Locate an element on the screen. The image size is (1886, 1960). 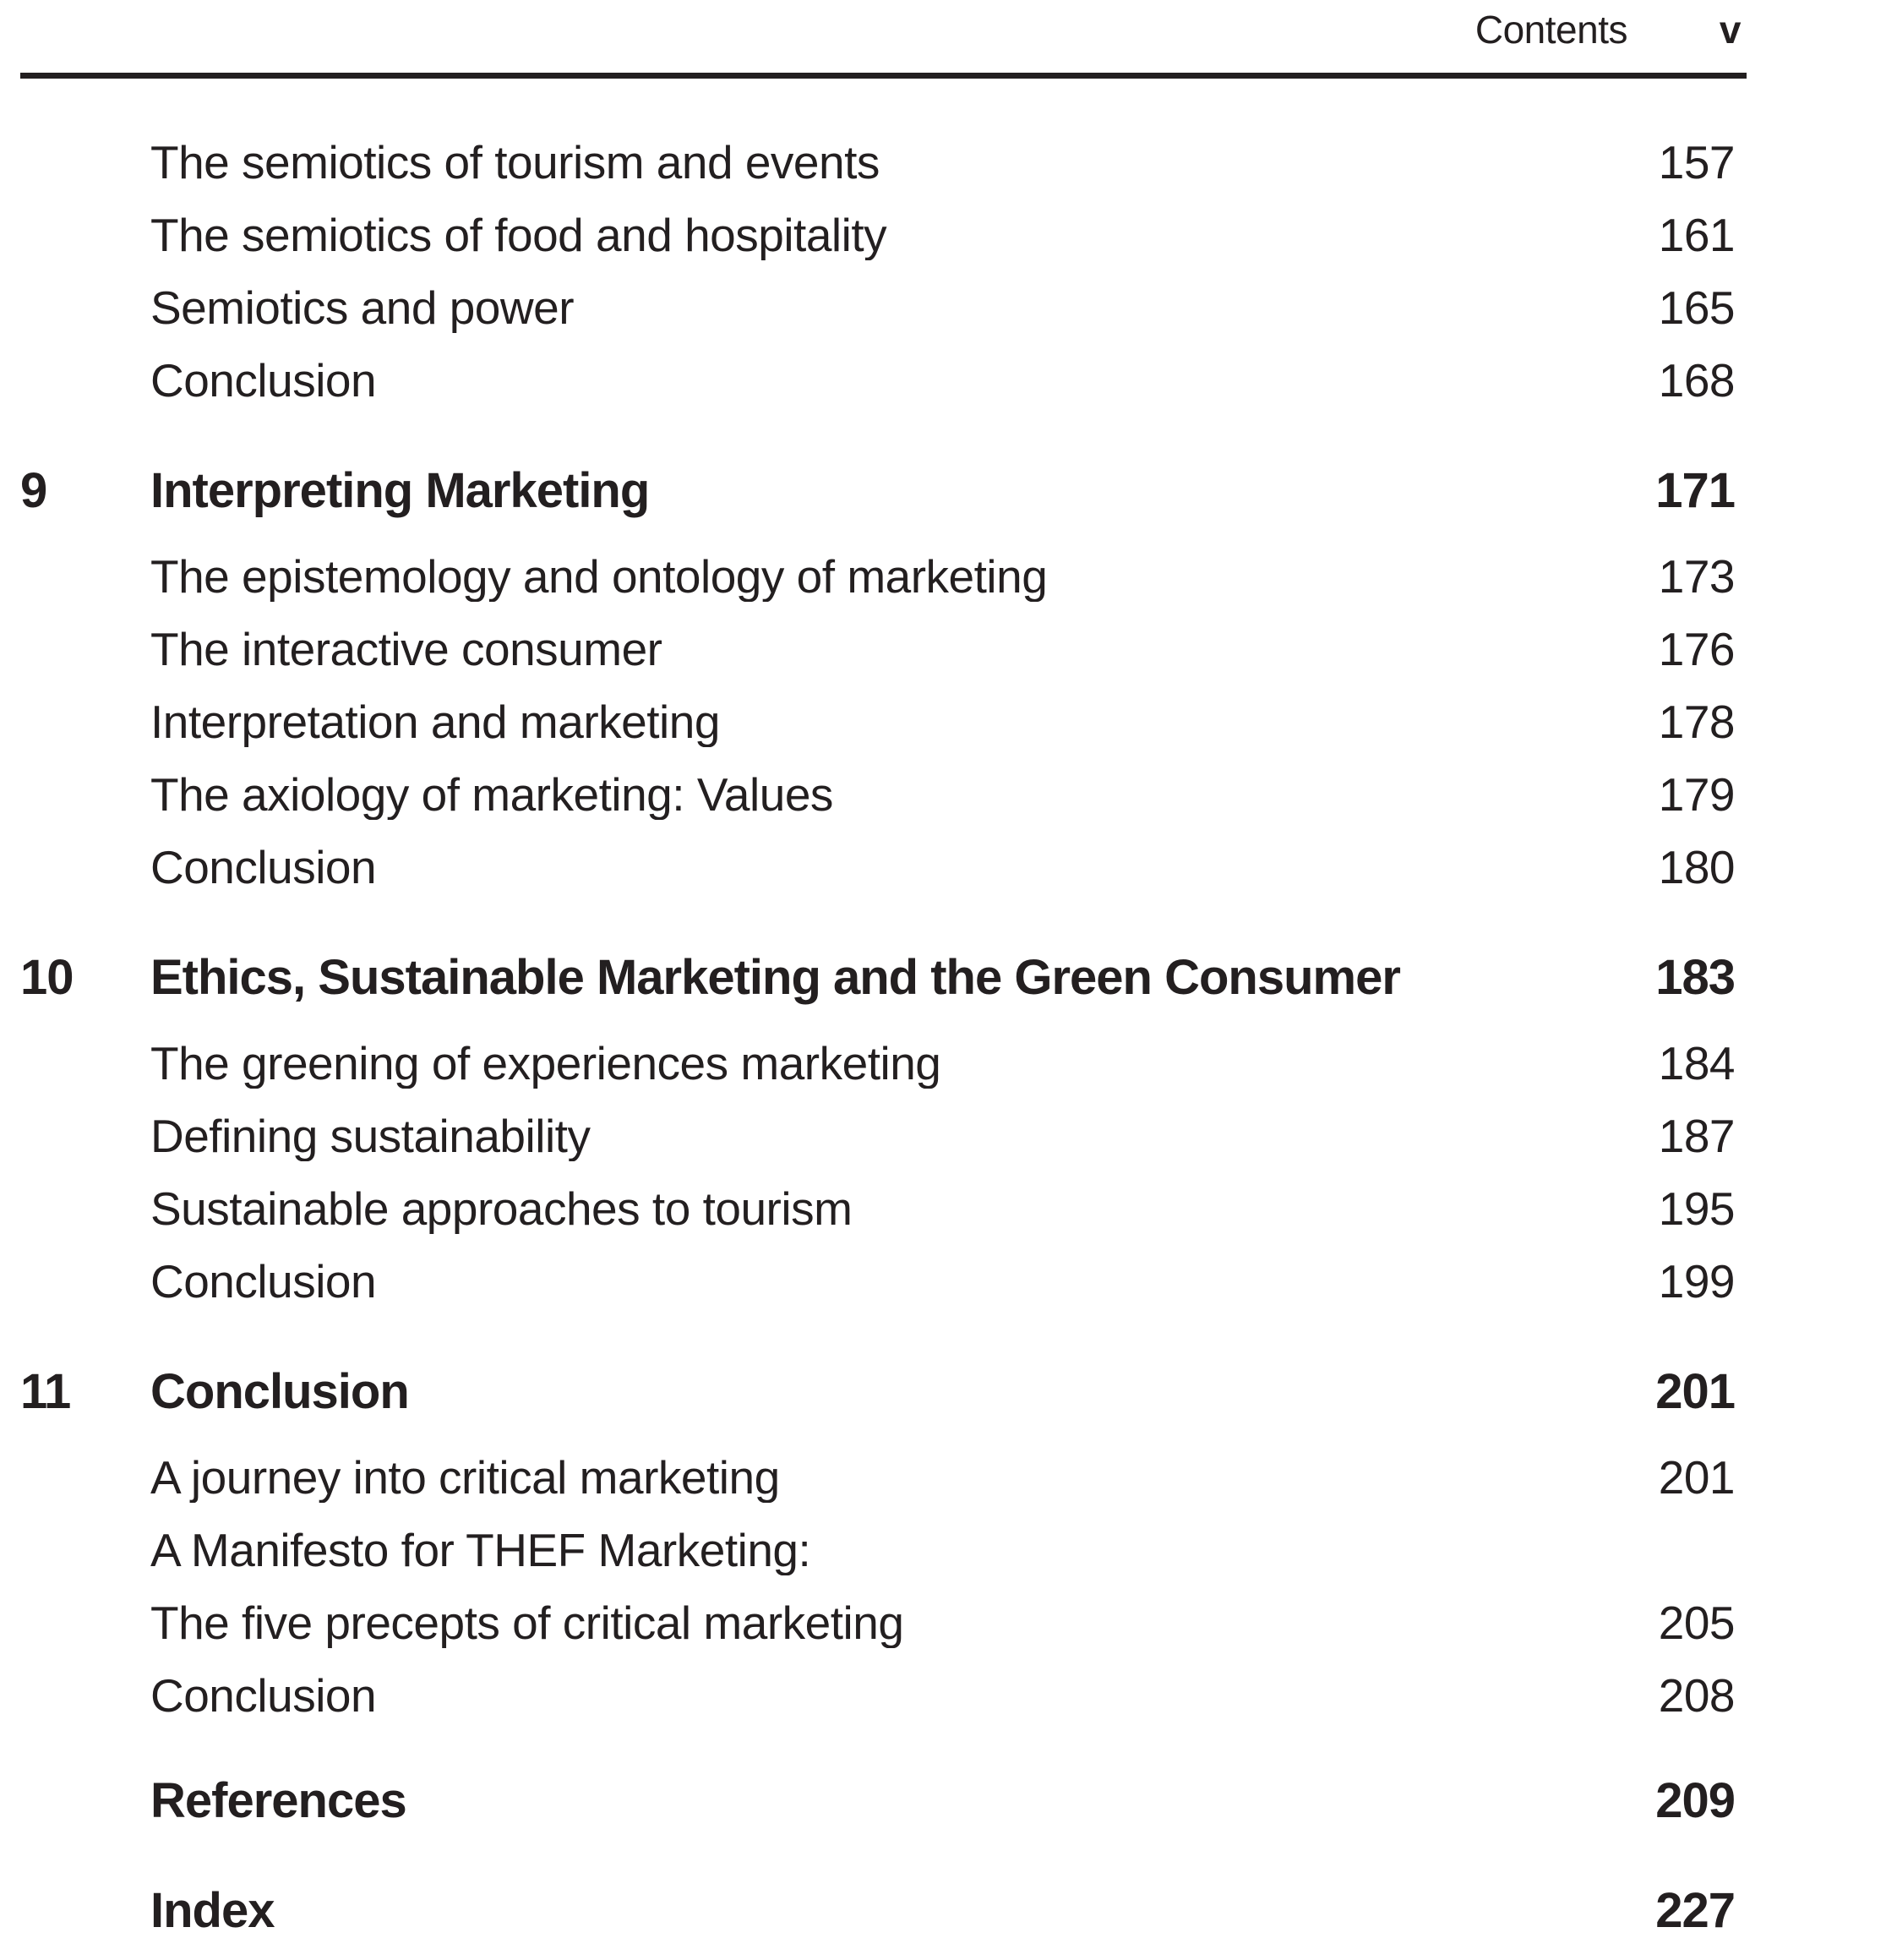
toc-entry-row: Conclusion 168 is located at coordinates (883, 380).